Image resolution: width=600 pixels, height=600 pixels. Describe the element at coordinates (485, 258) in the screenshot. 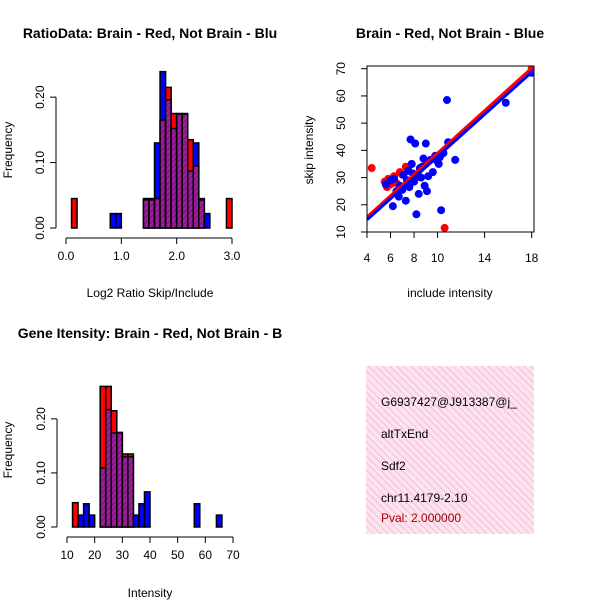

I see `x-tick-label: 14` at that location.